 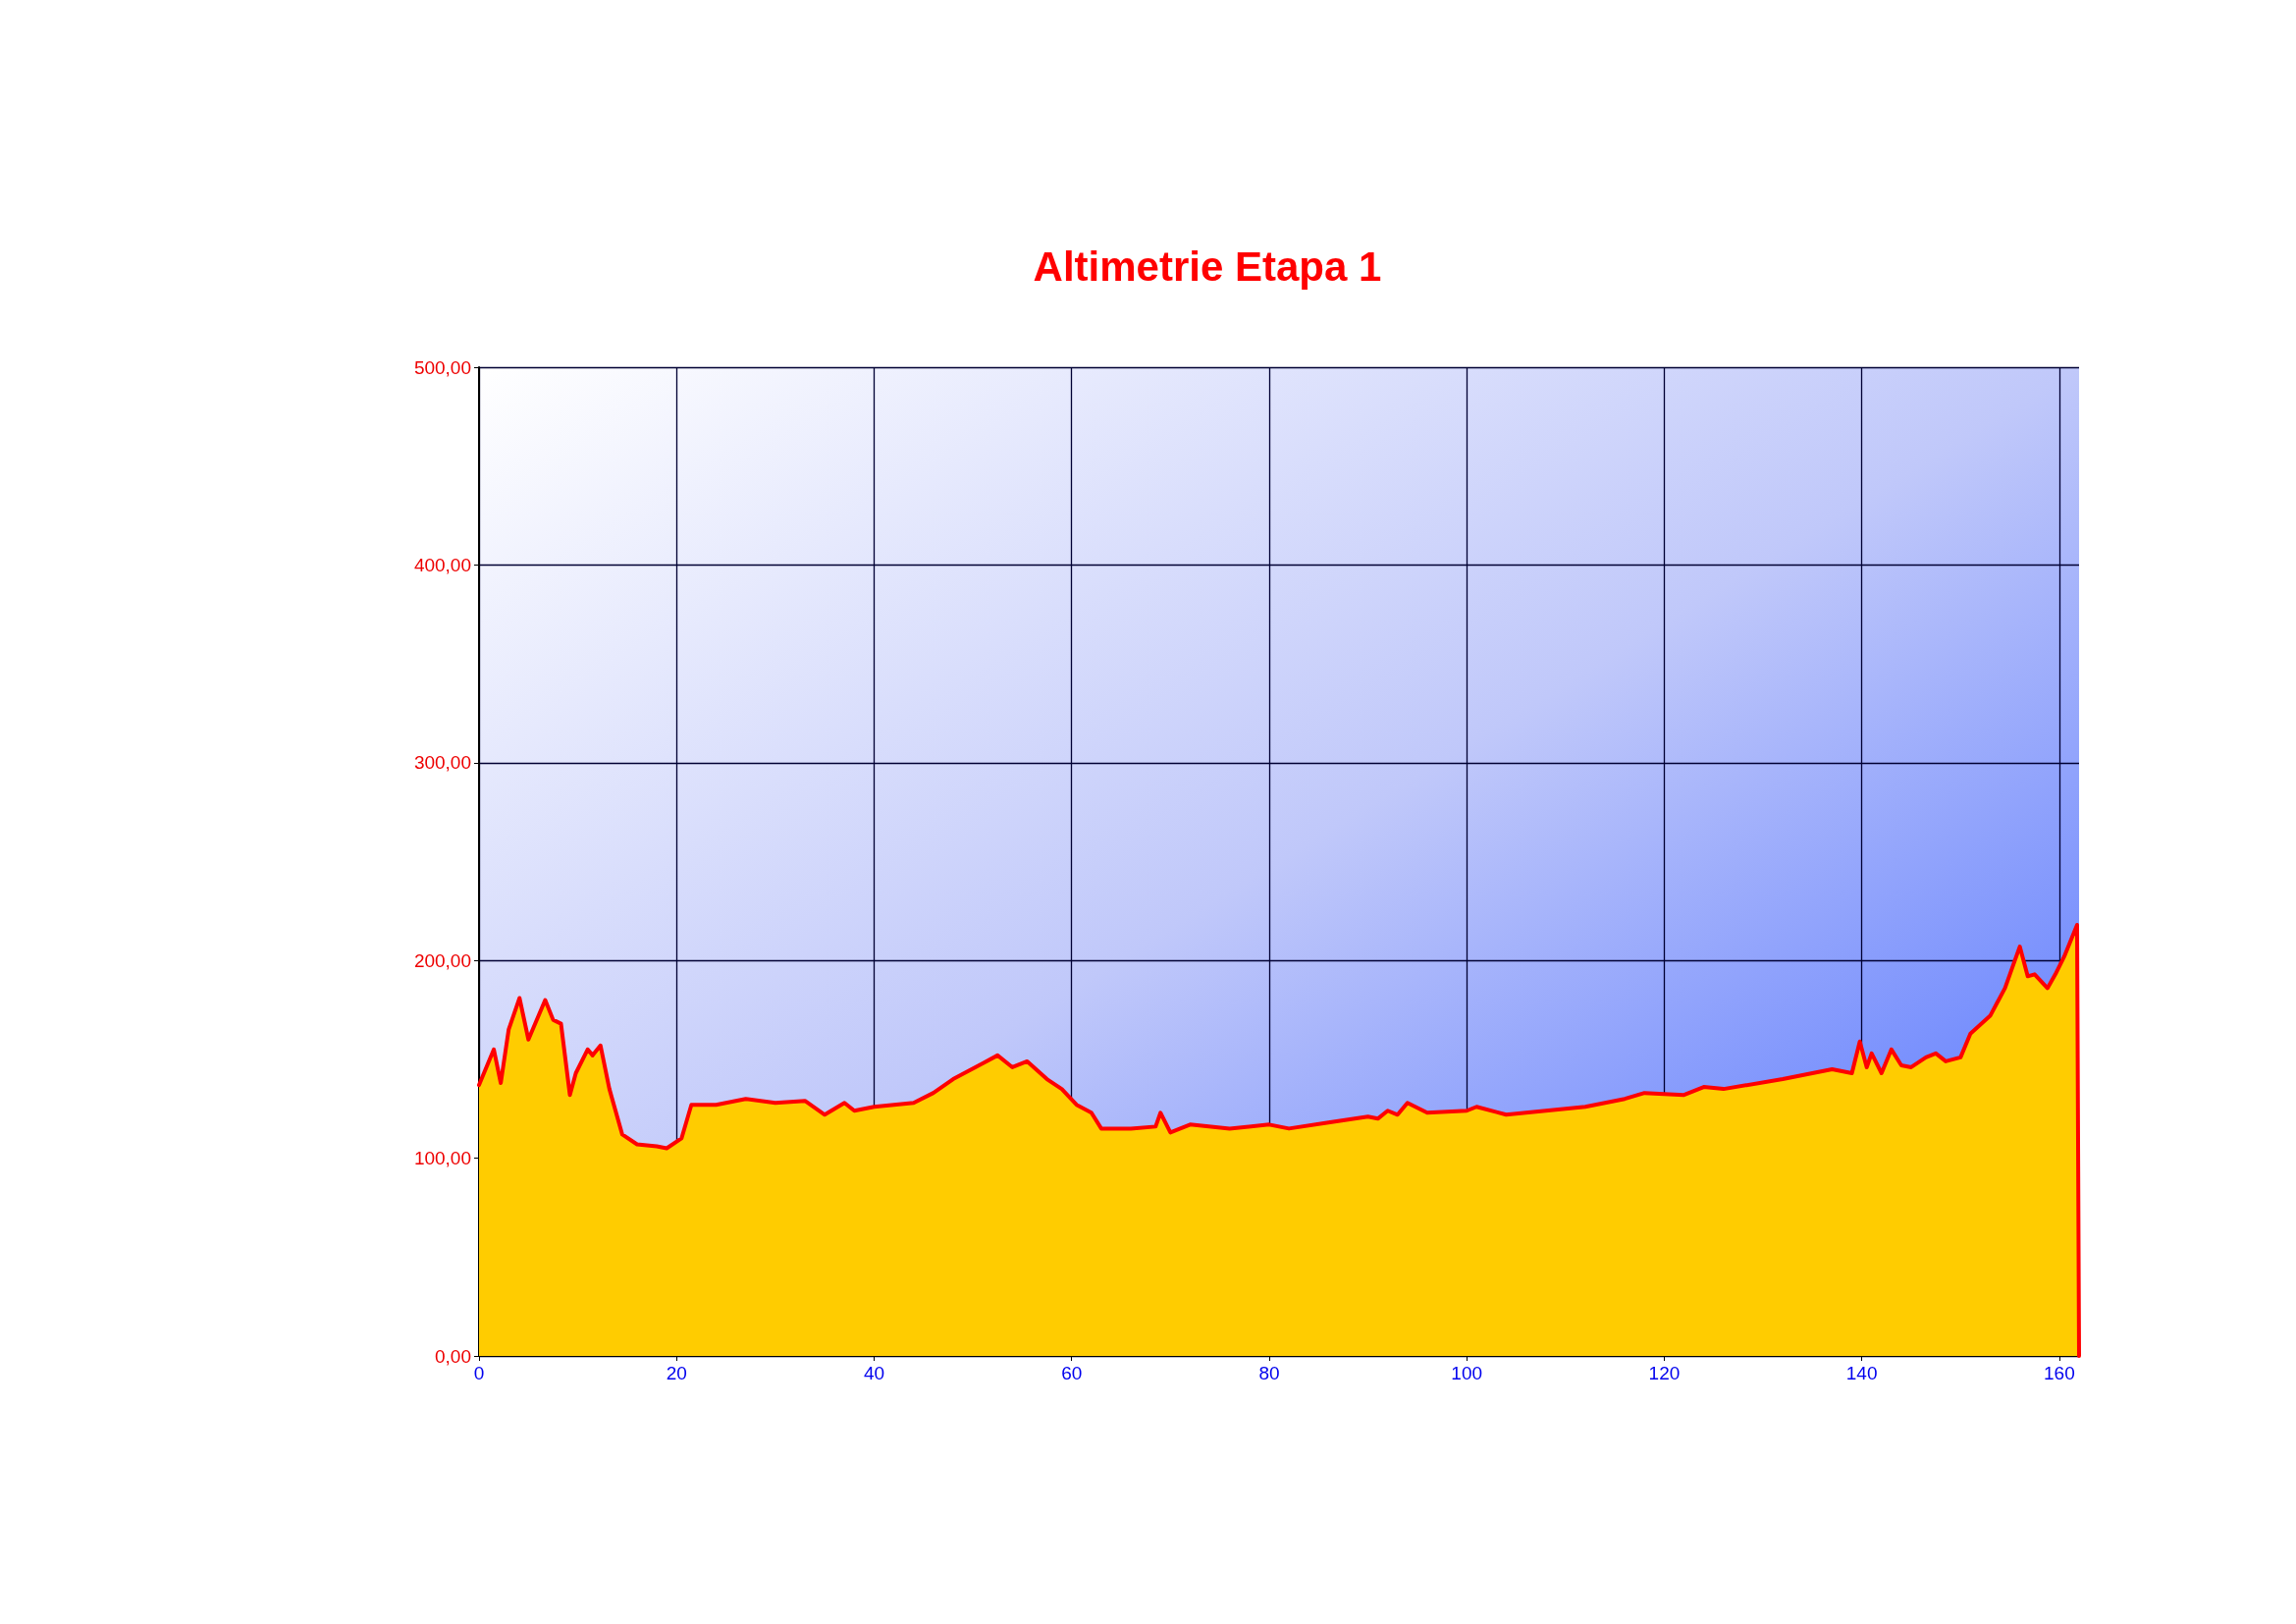 I want to click on x-tick-label: 160, so click(x=2059, y=1373).